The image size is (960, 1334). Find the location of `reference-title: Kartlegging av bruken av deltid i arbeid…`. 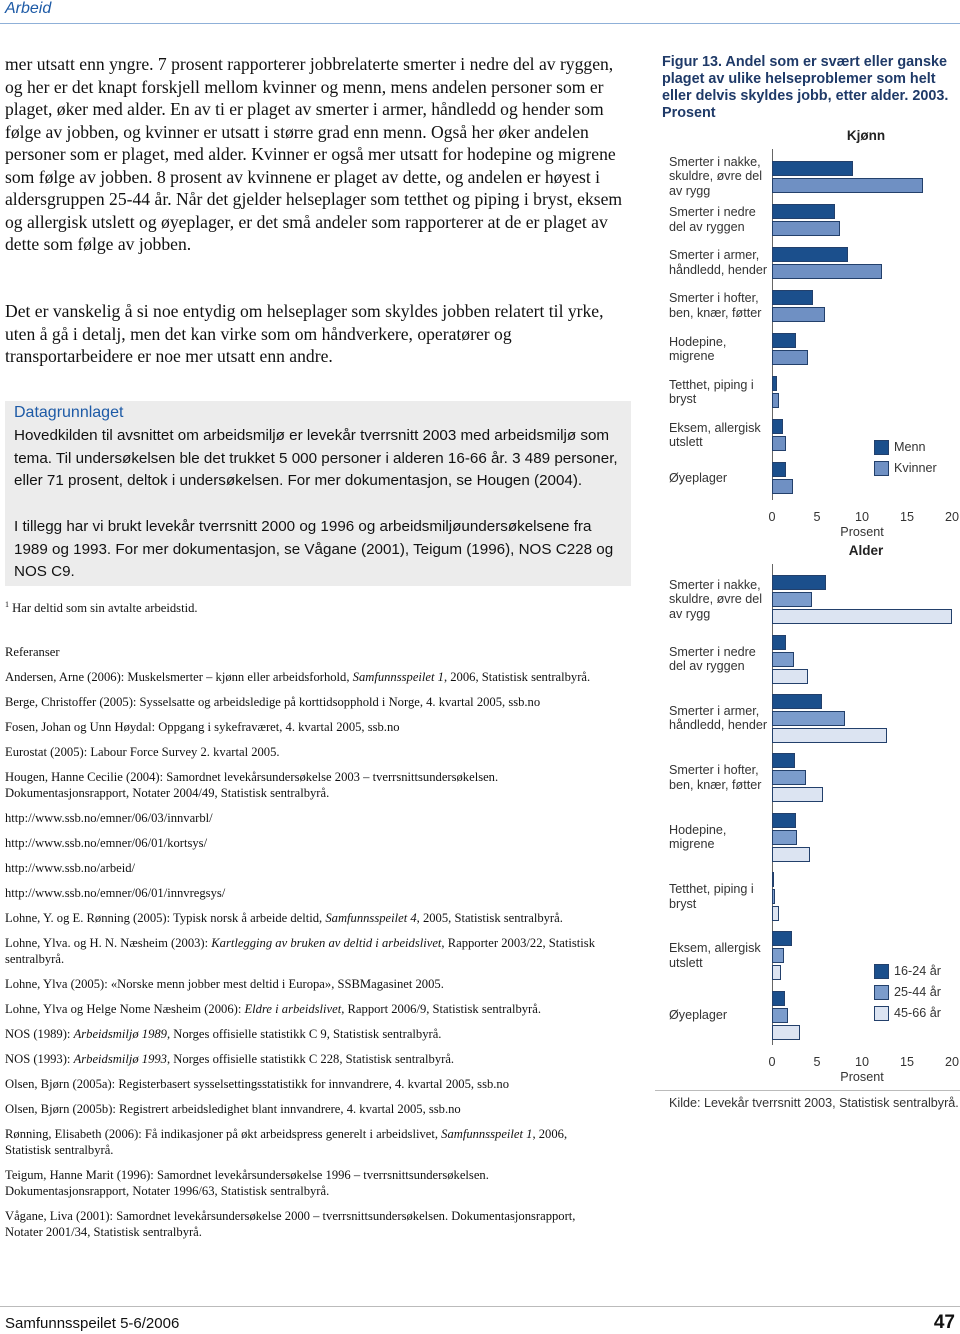

reference-title: Kartlegging av bruken av deltid i arbeid… is located at coordinates (326, 943).